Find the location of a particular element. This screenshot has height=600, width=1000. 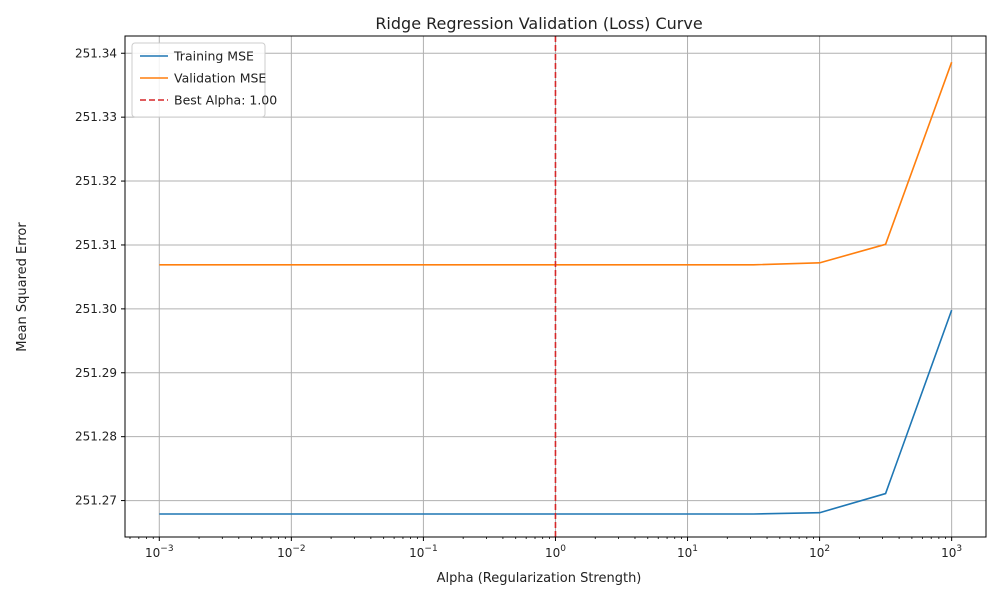

x-axis-label: Alpha (Regularization Strength) is located at coordinates (539, 578).